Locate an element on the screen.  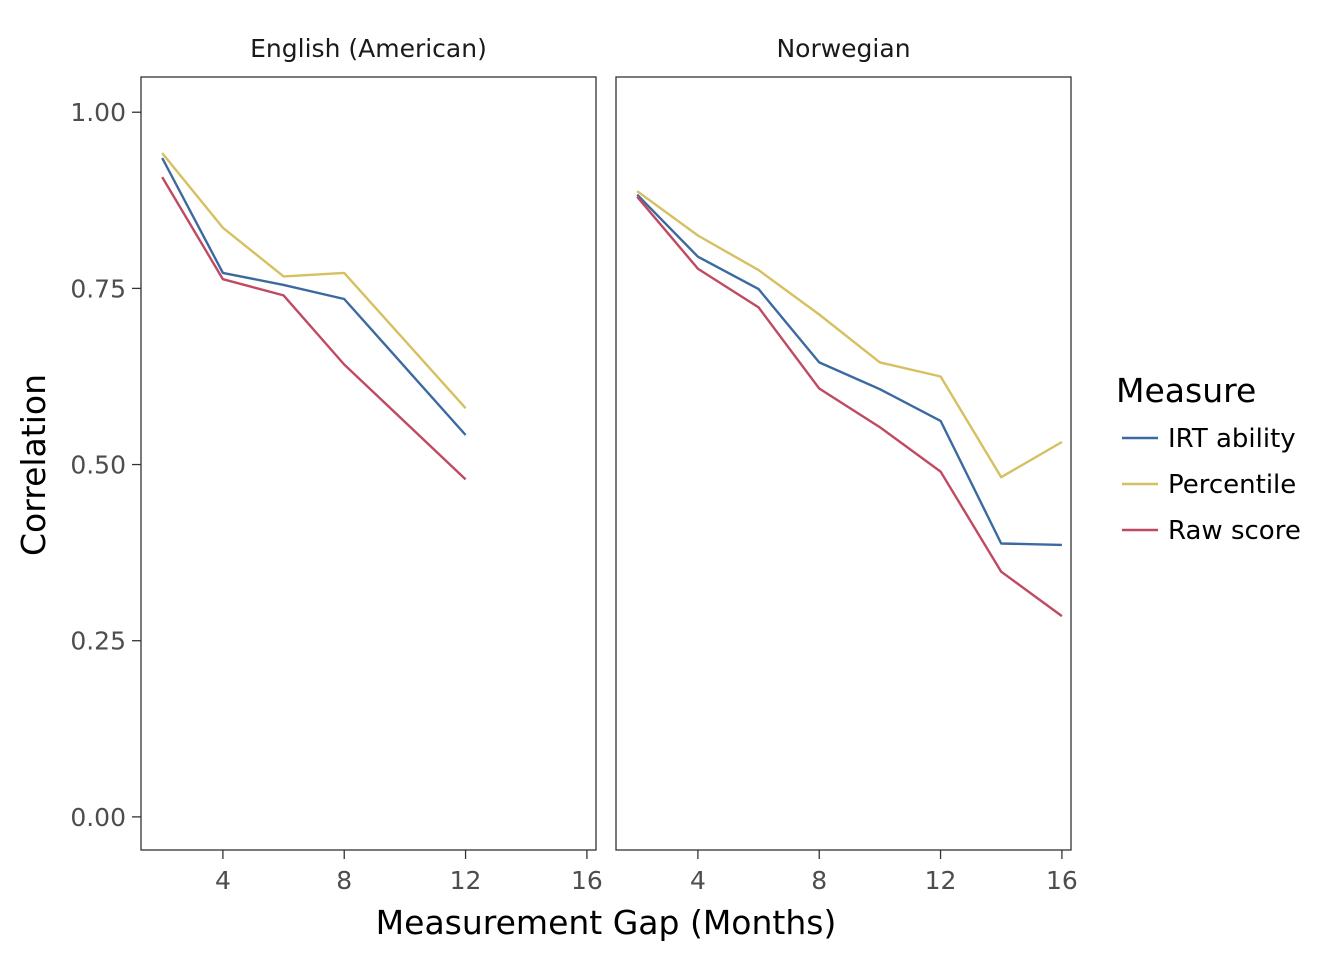
legend-label-irt-ability: IRT ability is located at coordinates (1232, 439).